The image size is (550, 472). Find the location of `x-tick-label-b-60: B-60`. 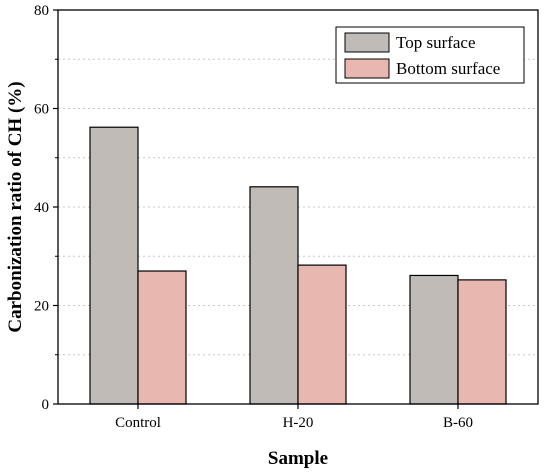

x-tick-label-b-60: B-60 is located at coordinates (458, 423).